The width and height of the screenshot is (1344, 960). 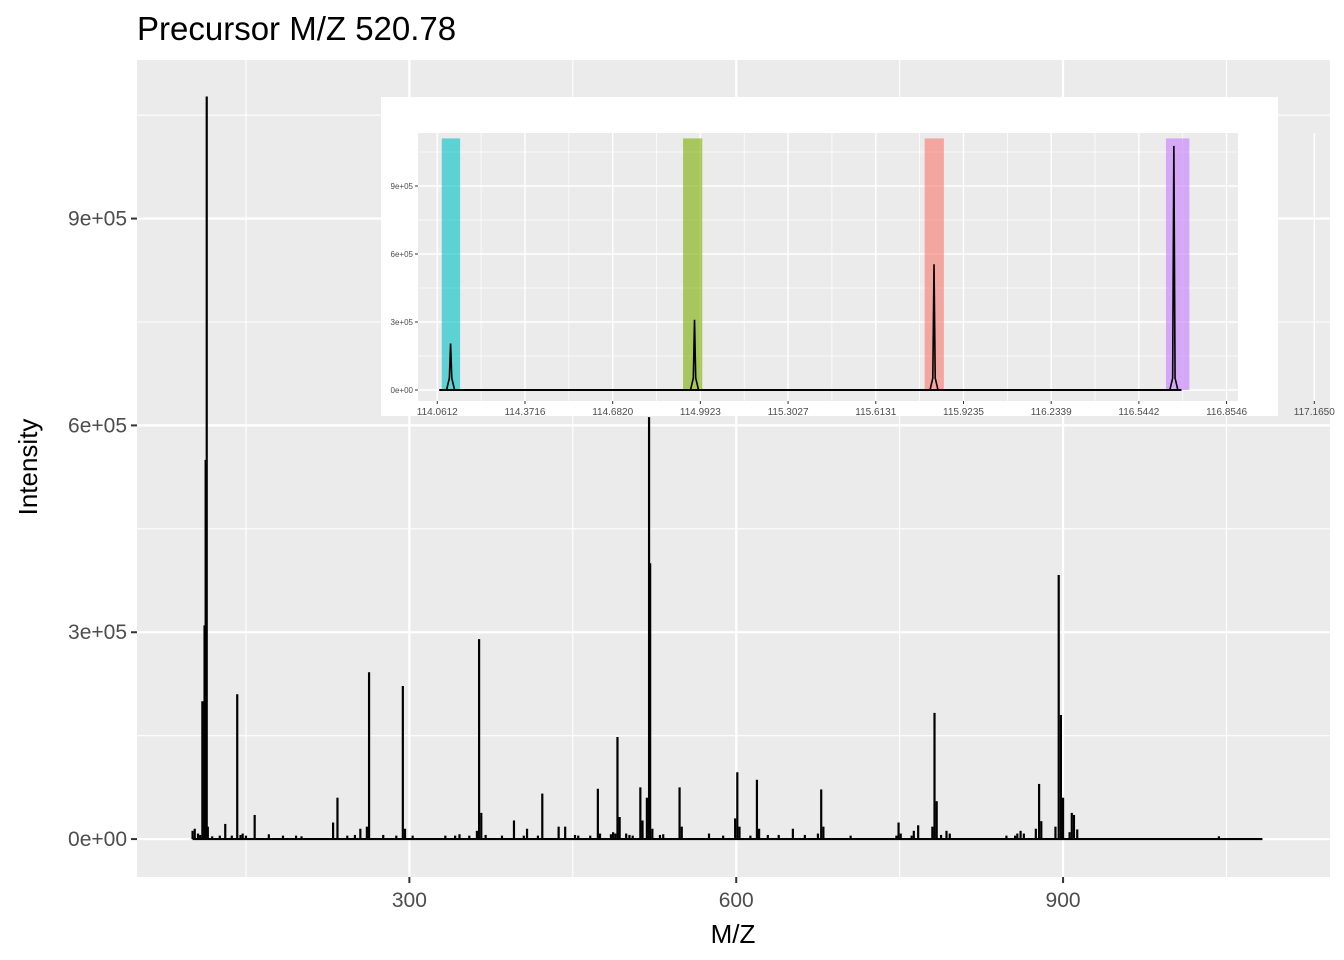 What do you see at coordinates (402, 322) in the screenshot?
I see `inset-y-tick-label: 3e+05` at bounding box center [402, 322].